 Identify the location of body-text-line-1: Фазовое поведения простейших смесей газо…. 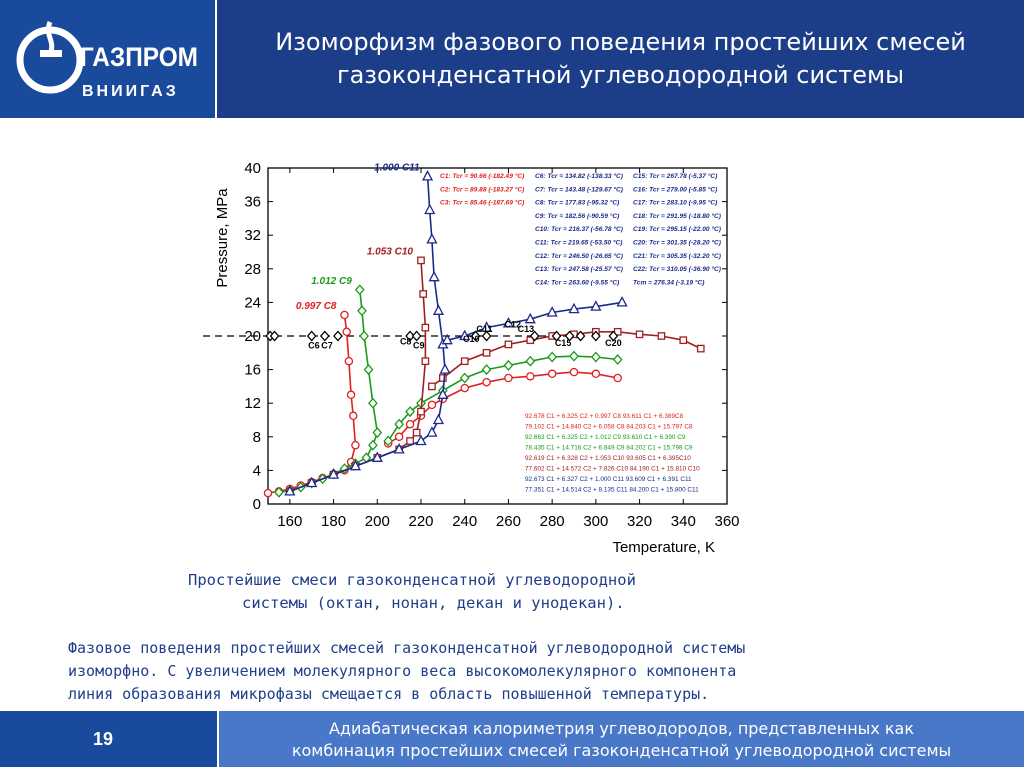
(407, 648).